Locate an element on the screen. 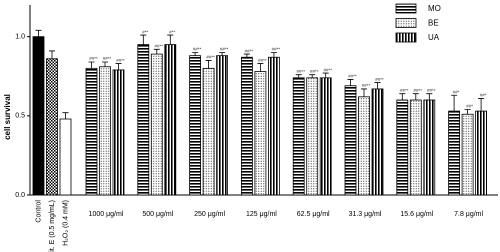 The width and height of the screenshot is (500, 252). legend-label: MO is located at coordinates (434, 8).